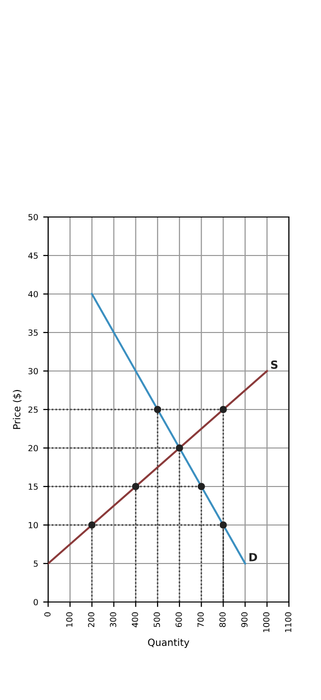  What do you see at coordinates (135, 620) in the screenshot?
I see `x-tick-label: 400` at bounding box center [135, 620].